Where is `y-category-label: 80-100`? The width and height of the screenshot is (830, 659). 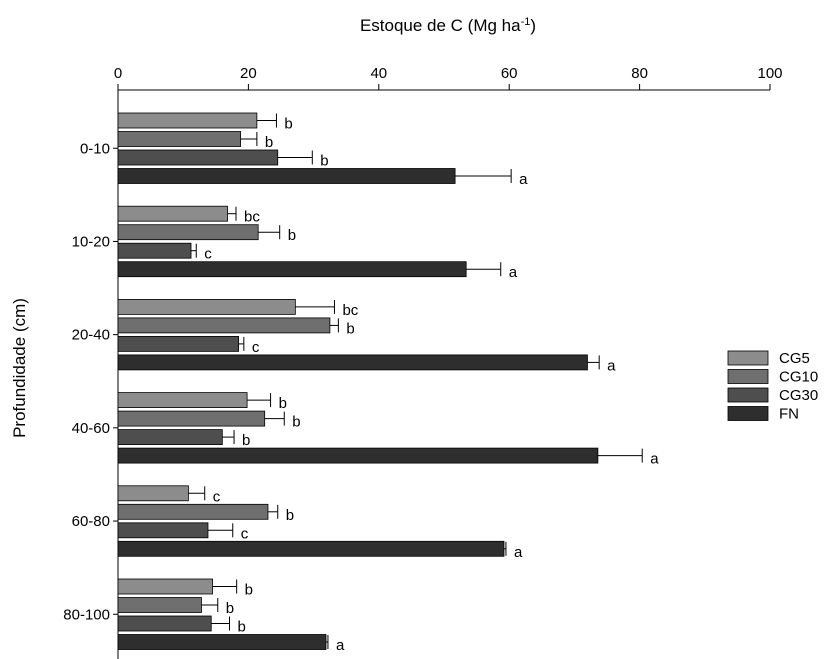
y-category-label: 80-100 is located at coordinates (86, 614).